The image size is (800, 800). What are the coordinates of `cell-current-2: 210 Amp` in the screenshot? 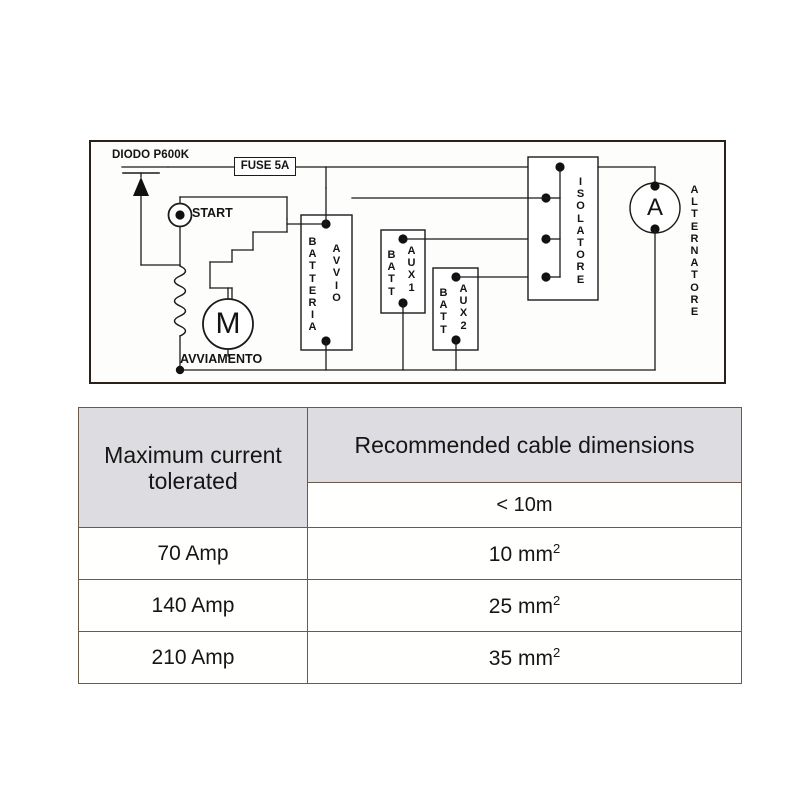 It's located at (193, 657).